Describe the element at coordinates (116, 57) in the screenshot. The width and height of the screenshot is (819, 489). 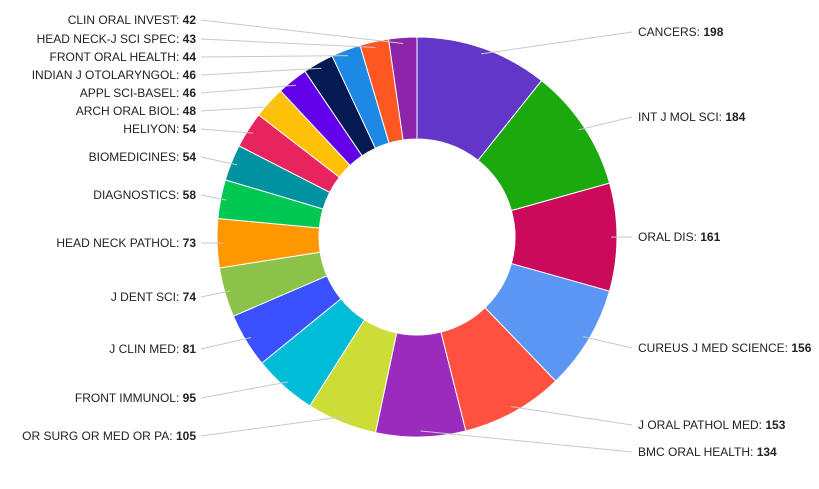
I see `slice-label-name: FRONT ORAL HEALTH:` at that location.